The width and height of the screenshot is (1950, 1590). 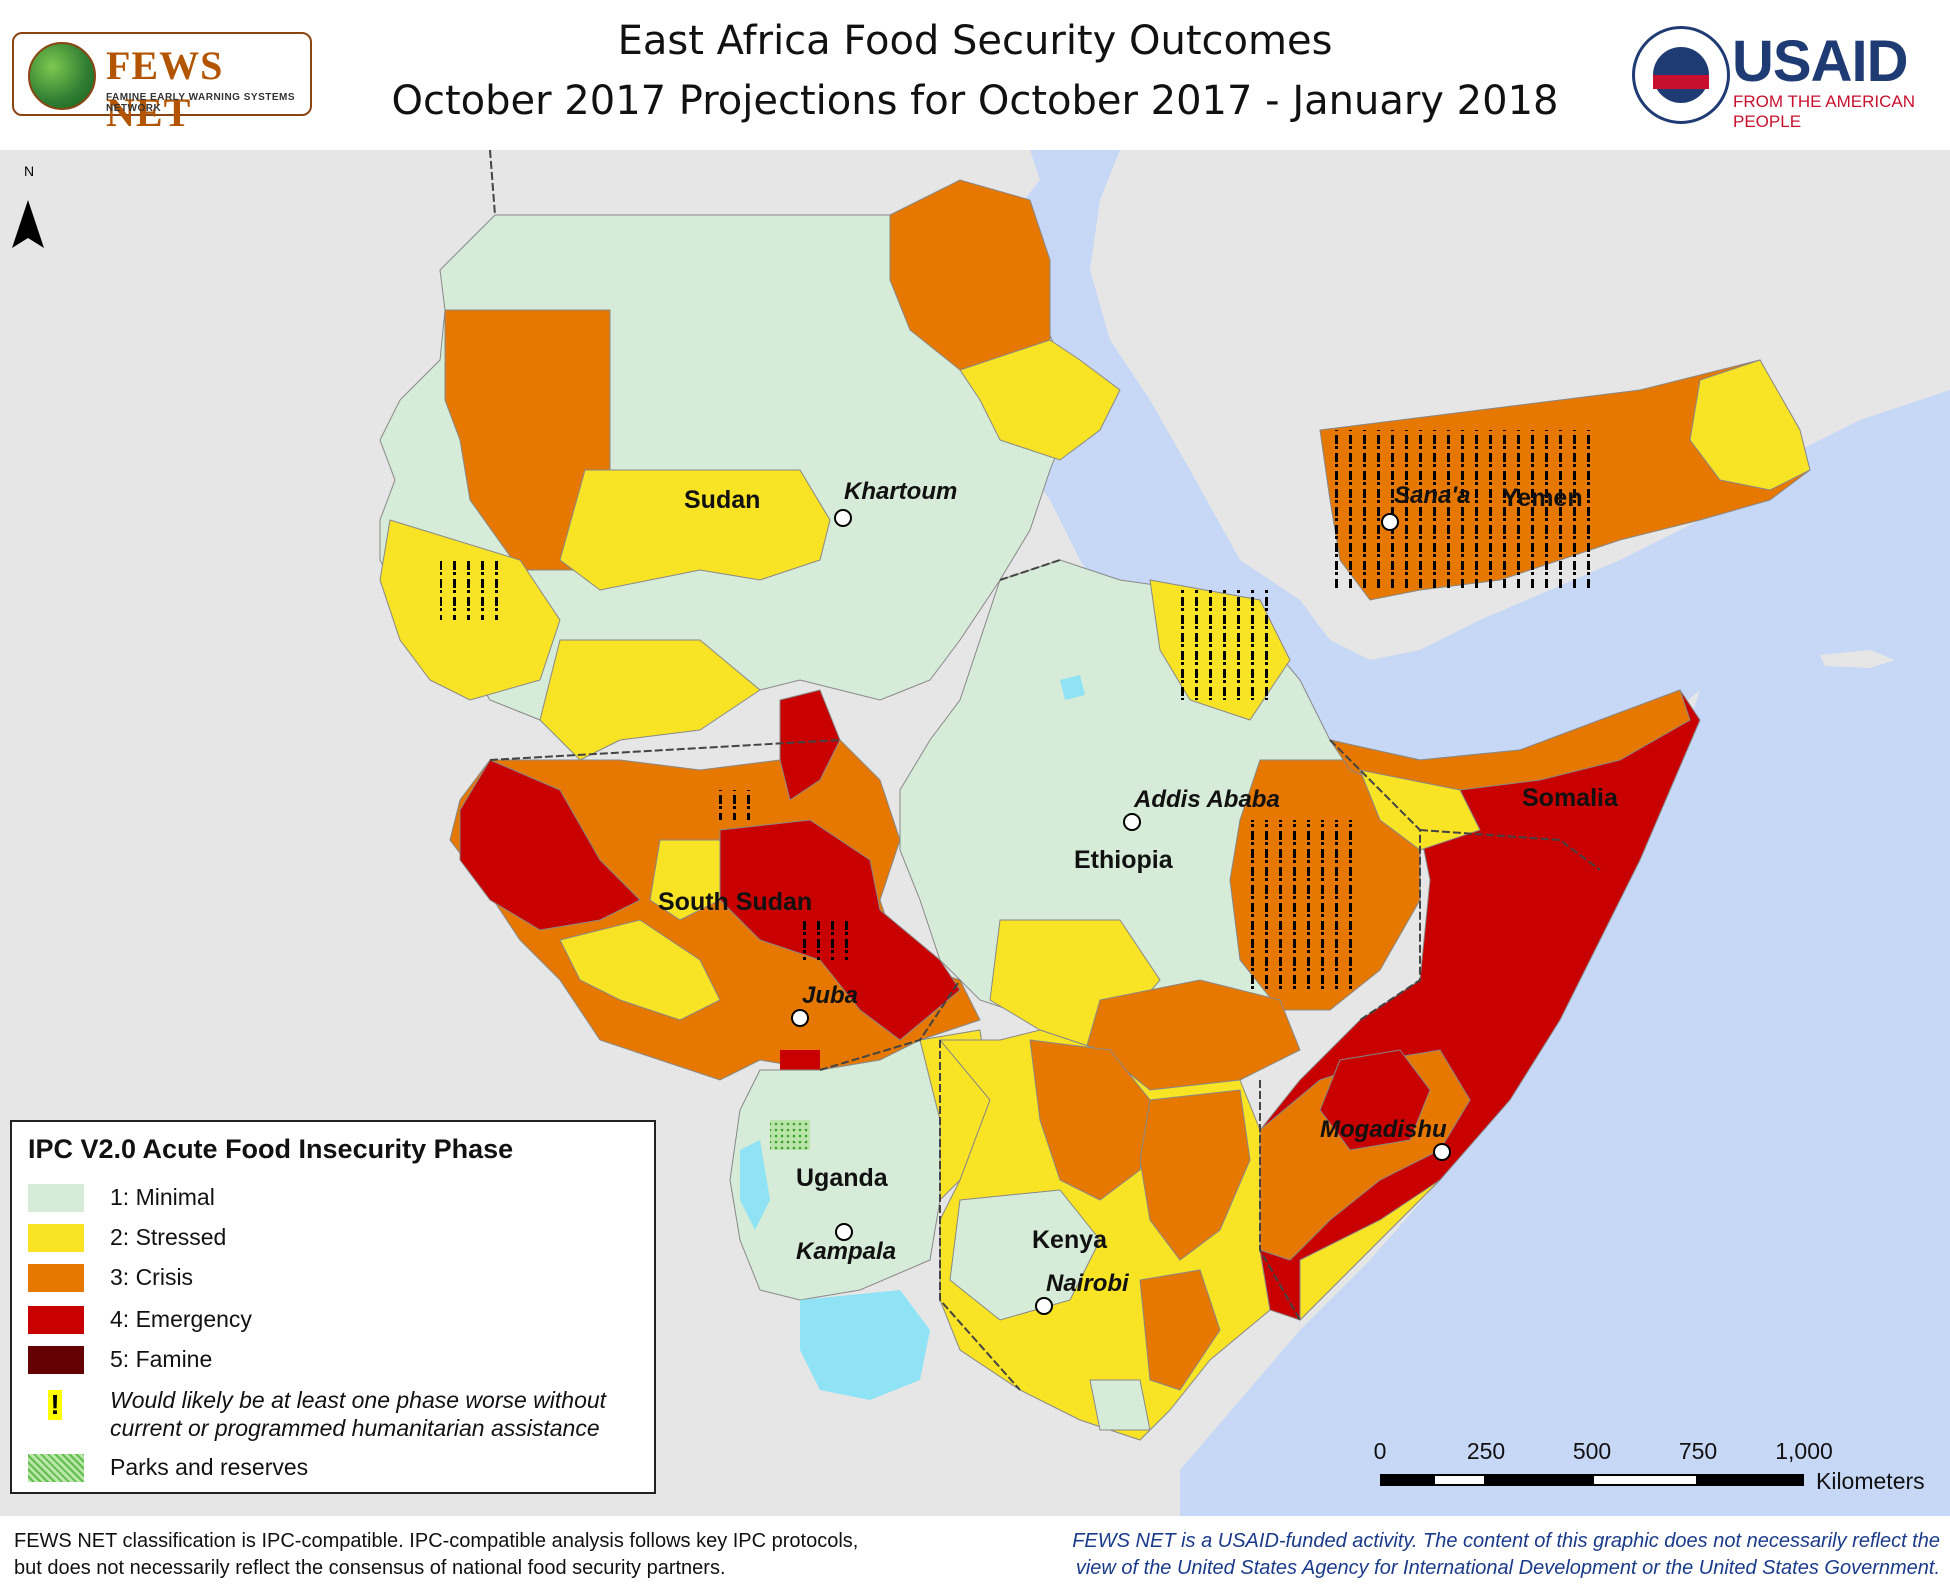 I want to click on scale-unit: Kilometers, so click(x=1870, y=1481).